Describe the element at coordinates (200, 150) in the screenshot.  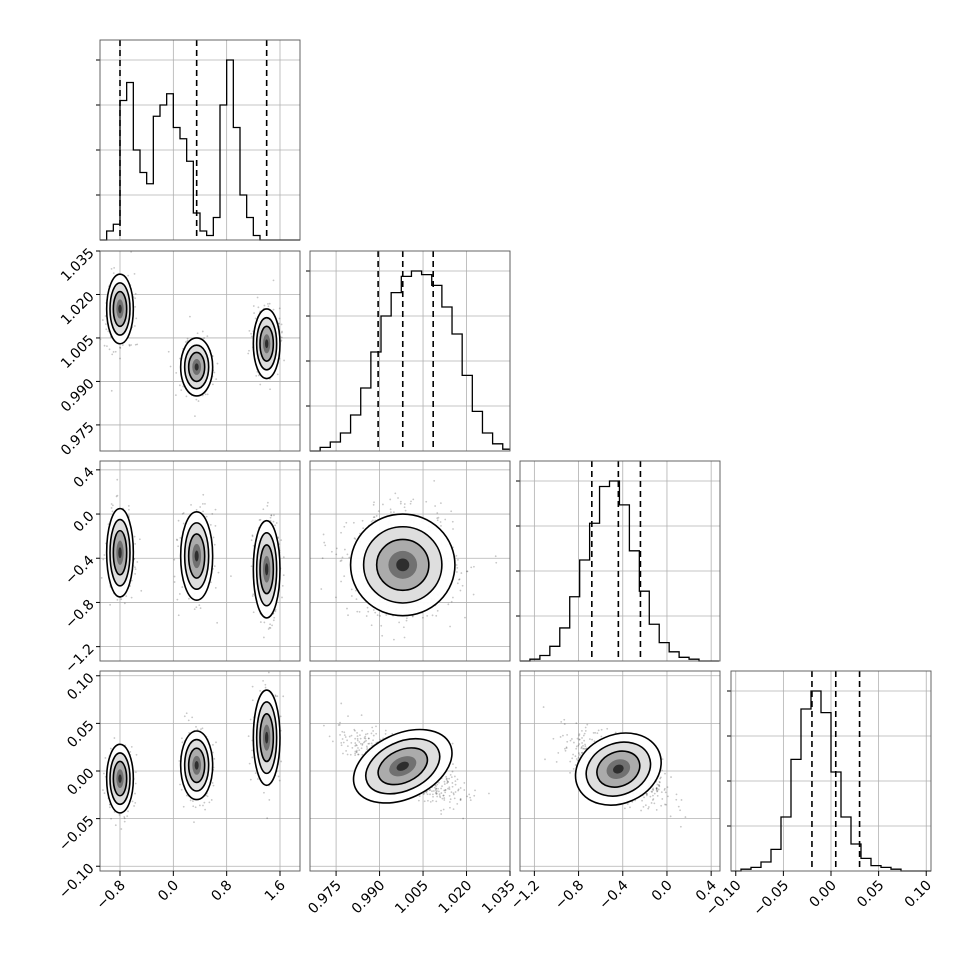
I see `hist-step` at that location.